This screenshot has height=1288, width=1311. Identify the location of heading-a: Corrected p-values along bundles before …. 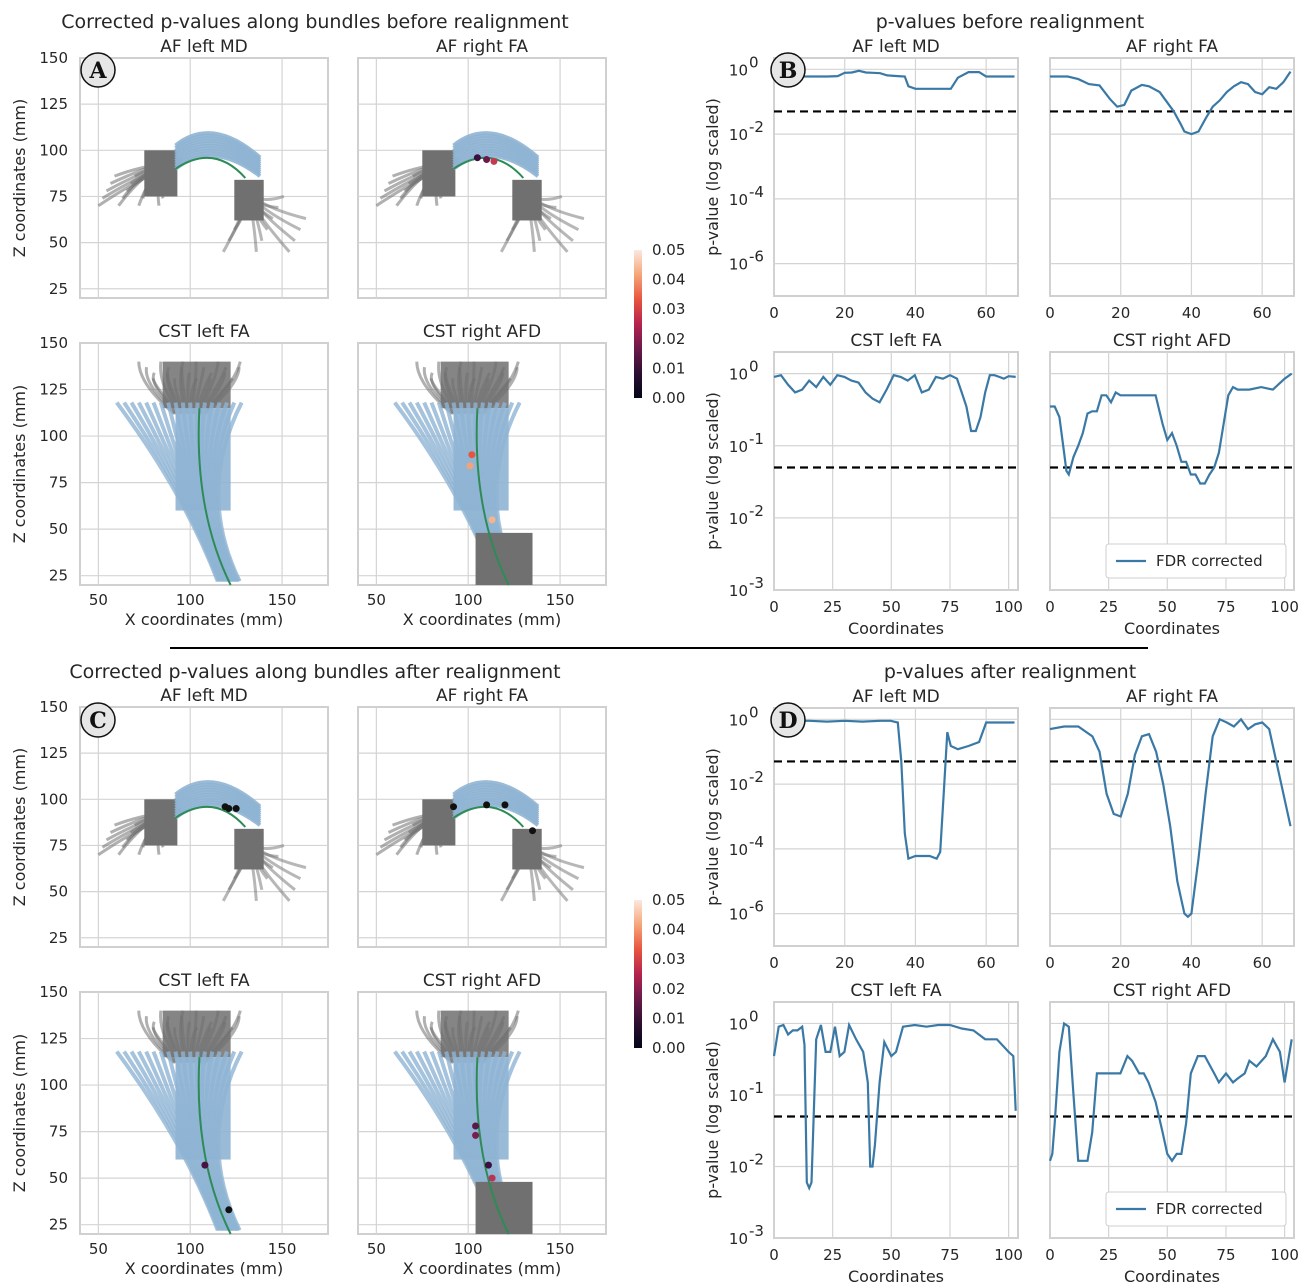
(314, 22).